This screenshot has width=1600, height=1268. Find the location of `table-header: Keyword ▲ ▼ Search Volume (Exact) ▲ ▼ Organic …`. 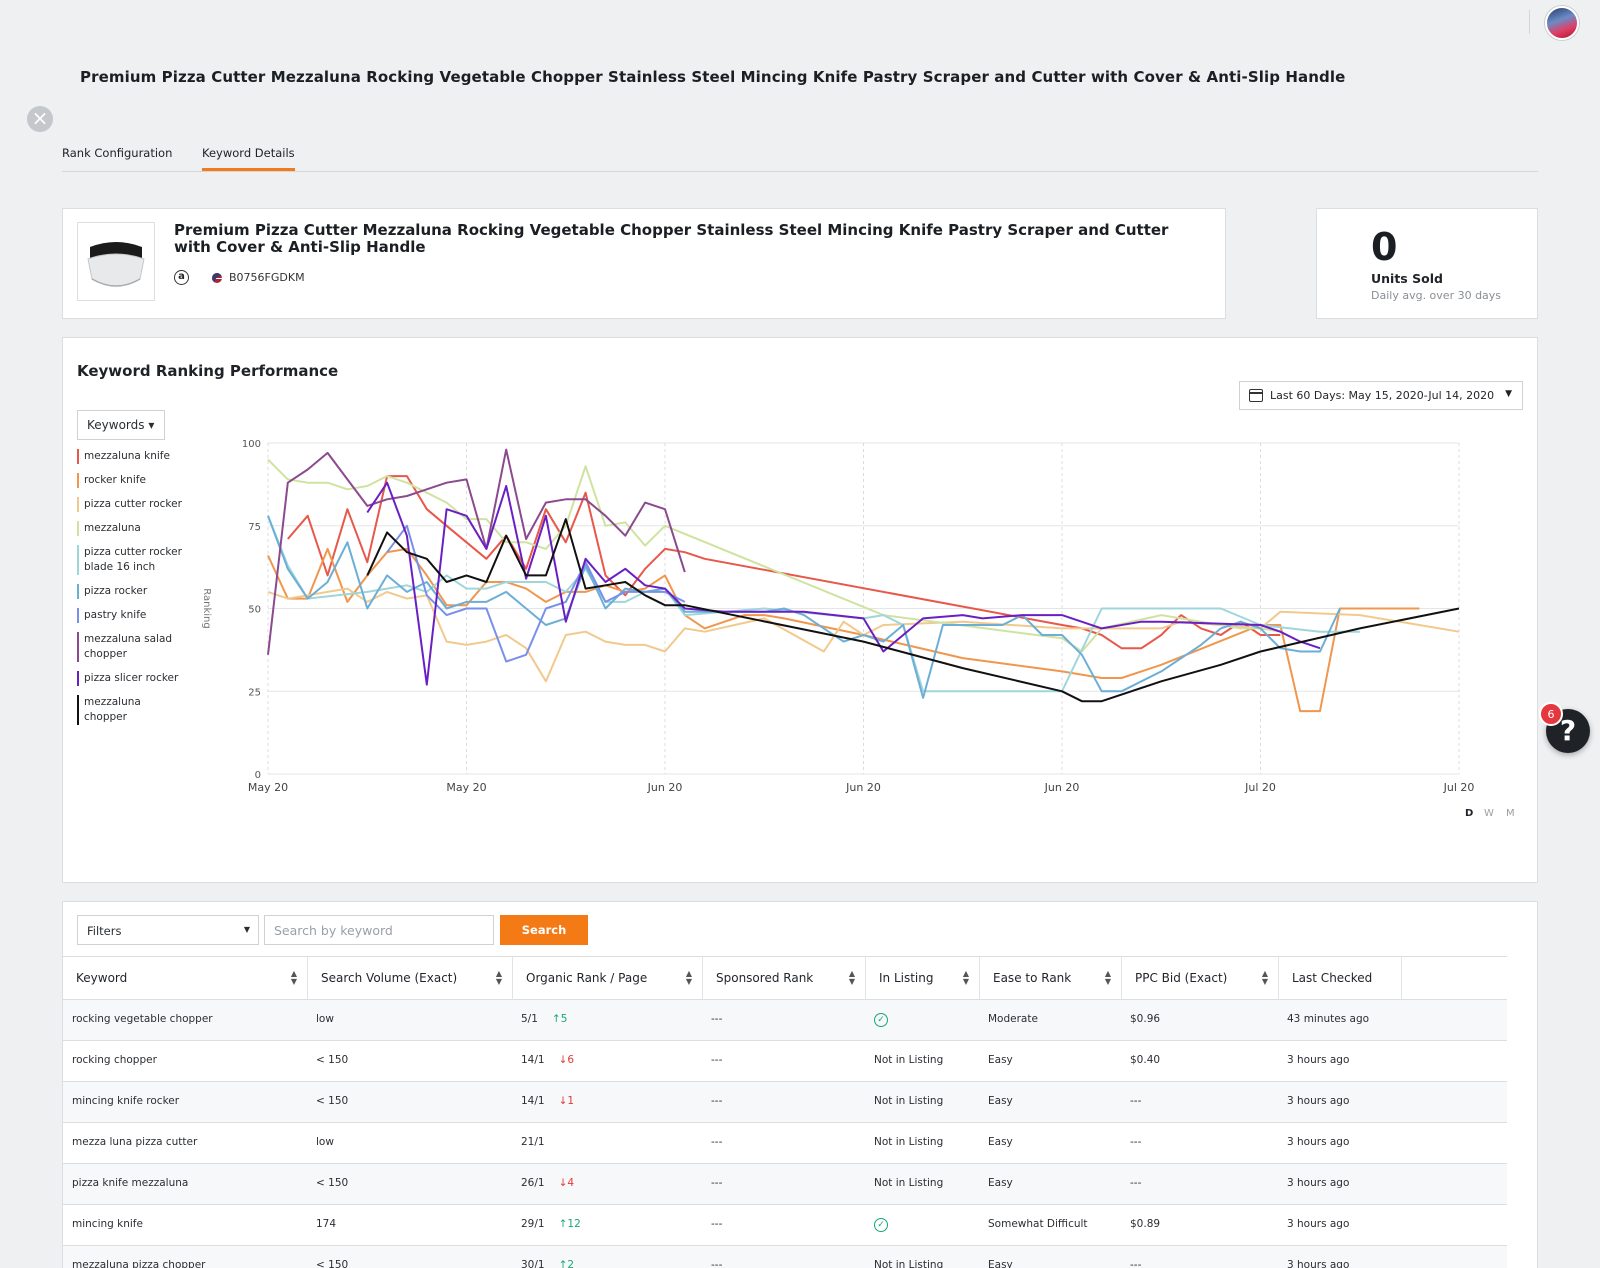

table-header: Keyword ▲ ▼ Search Volume (Exact) ▲ ▼ Organic … is located at coordinates (785, 978).